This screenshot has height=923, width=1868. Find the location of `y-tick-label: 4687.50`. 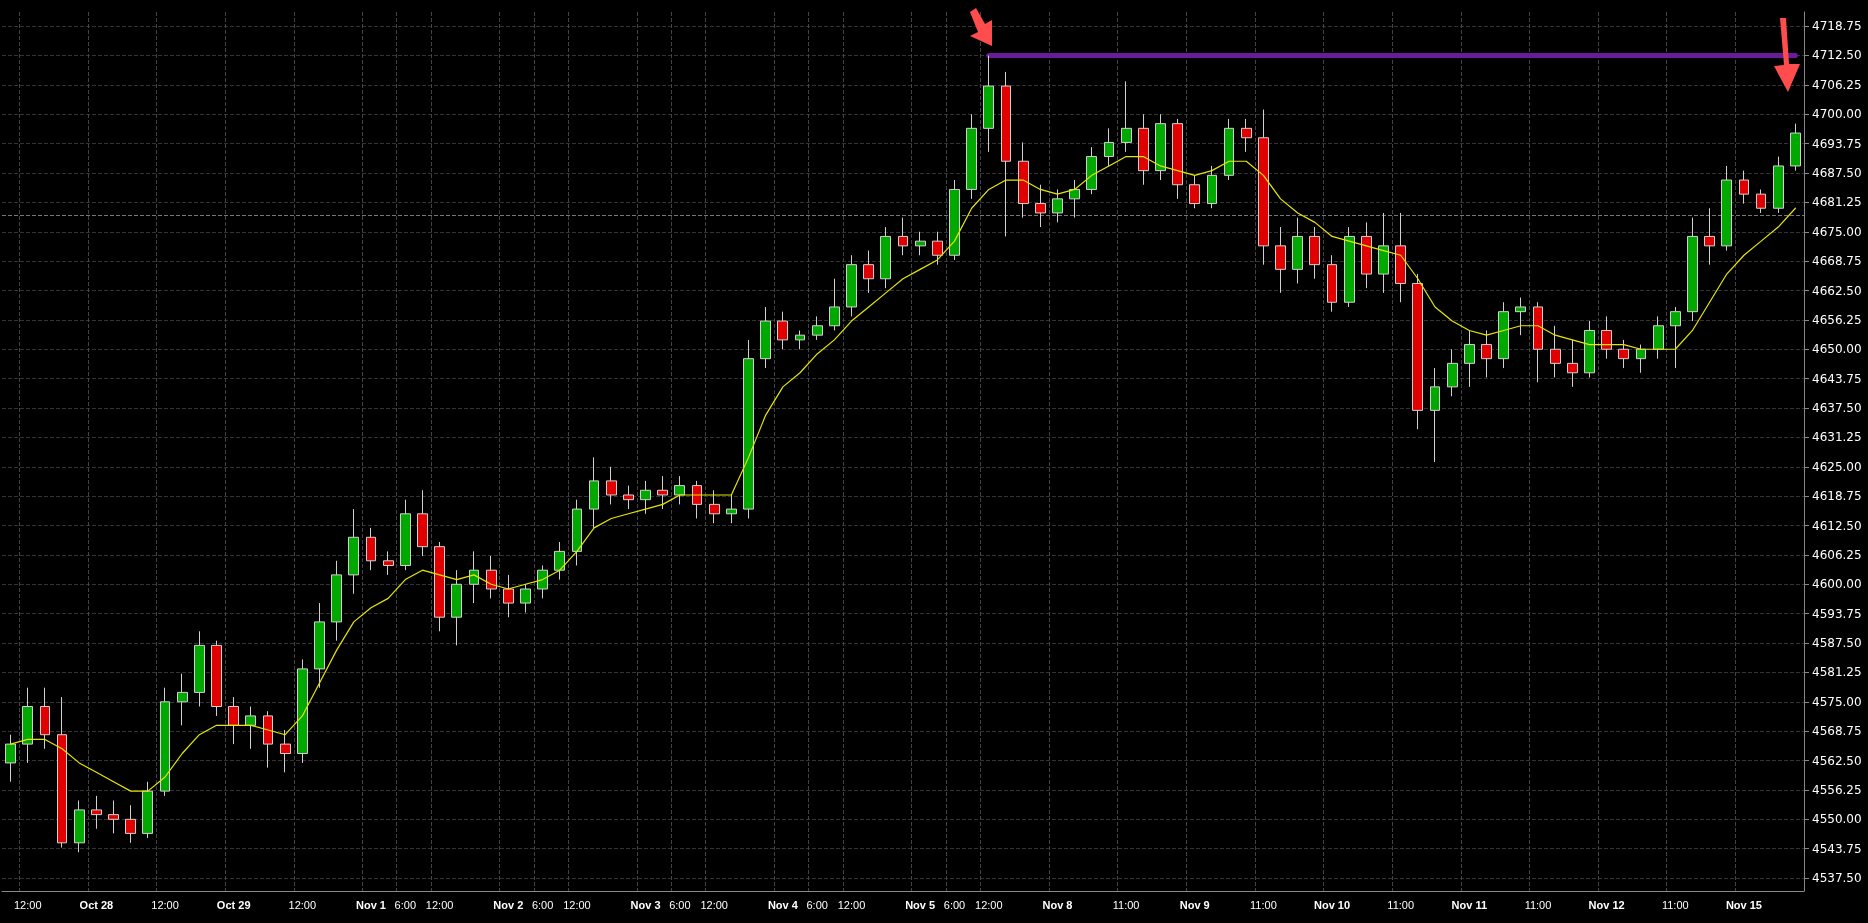

y-tick-label: 4687.50 is located at coordinates (1837, 172).